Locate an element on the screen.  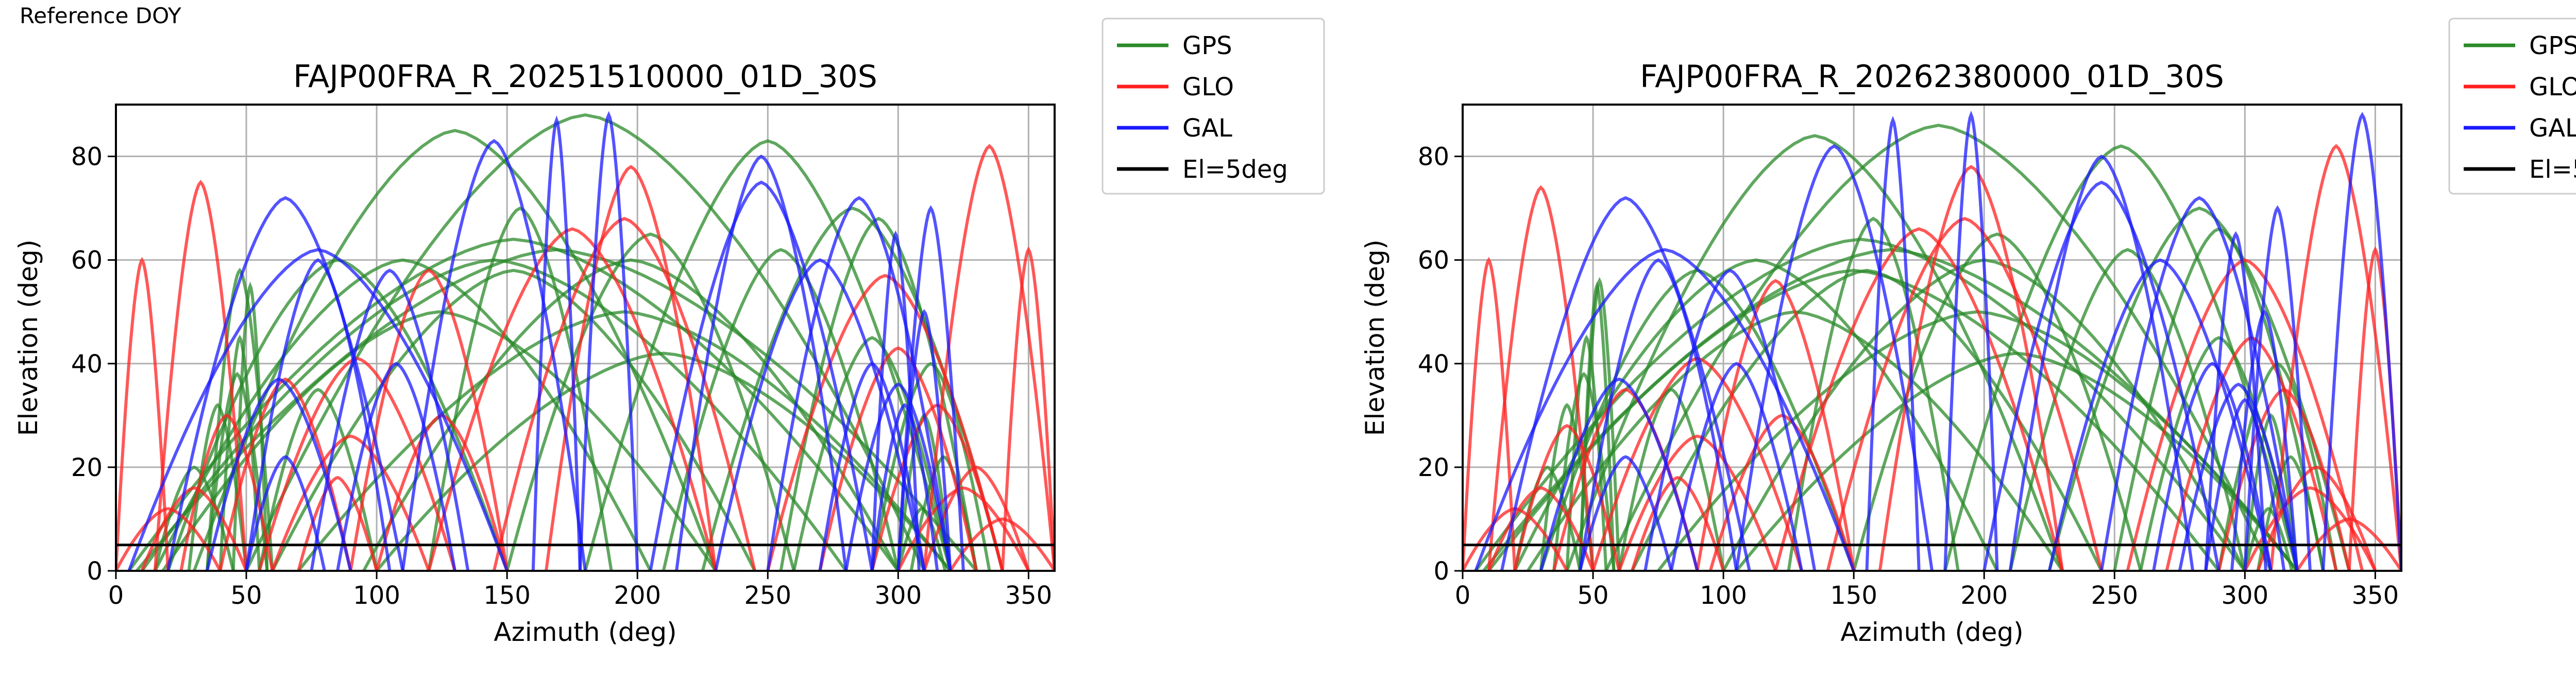
x-tick-label: 50 is located at coordinates (246, 595).